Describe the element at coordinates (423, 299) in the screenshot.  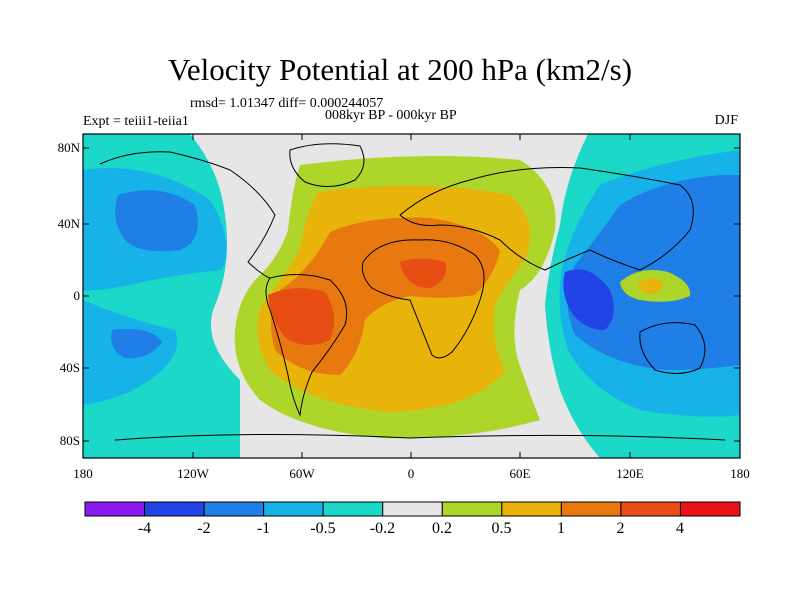
I see `africa-coast` at that location.